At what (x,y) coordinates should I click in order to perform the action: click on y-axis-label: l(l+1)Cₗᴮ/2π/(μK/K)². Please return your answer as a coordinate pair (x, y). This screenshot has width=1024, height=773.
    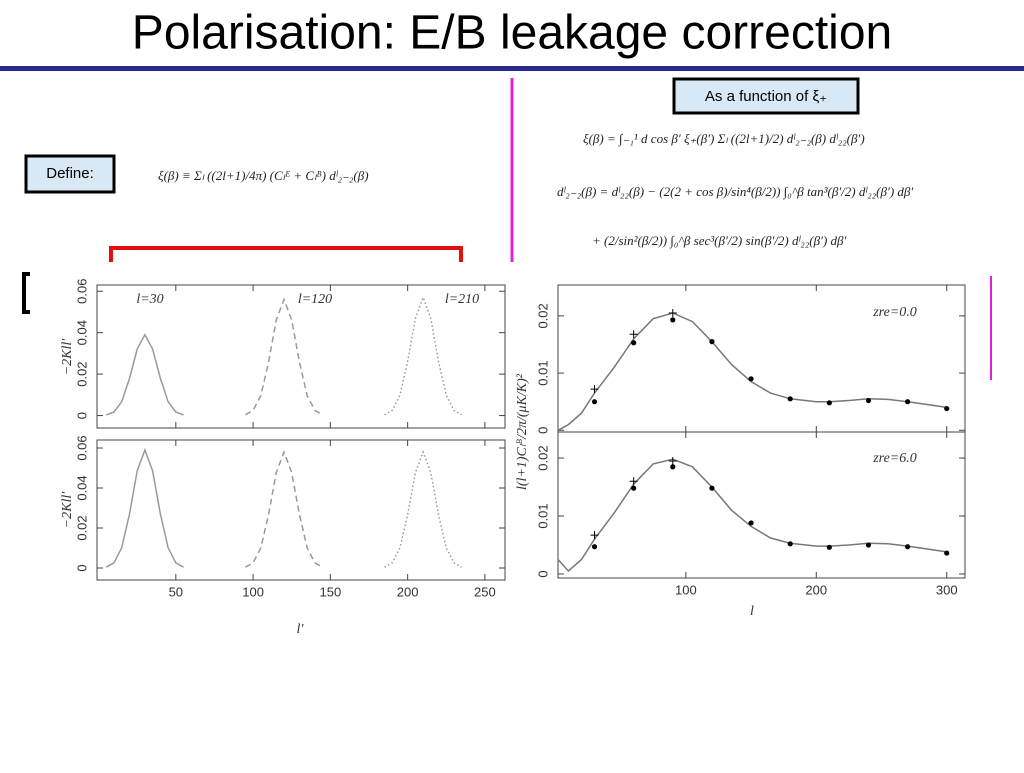
    Looking at the image, I should click on (522, 431).